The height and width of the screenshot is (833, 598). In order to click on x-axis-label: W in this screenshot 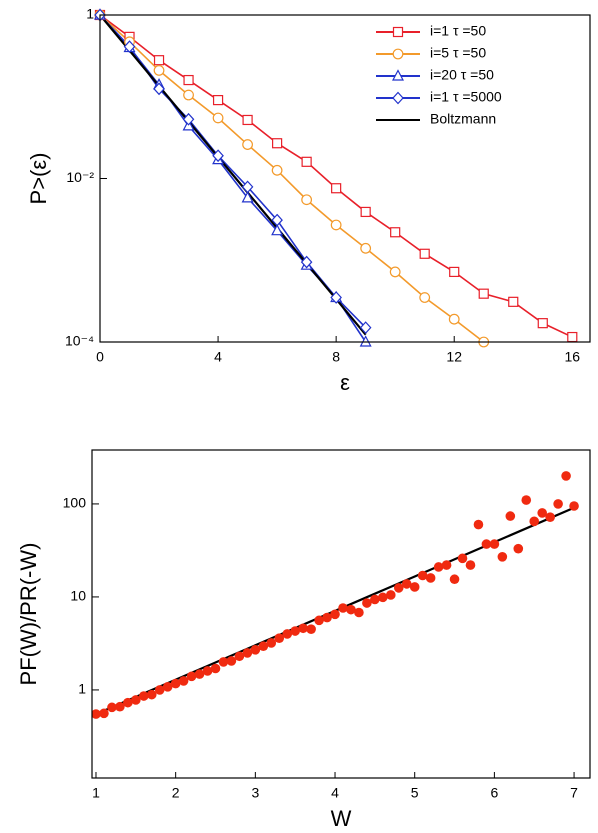, I will do `click(341, 818)`.